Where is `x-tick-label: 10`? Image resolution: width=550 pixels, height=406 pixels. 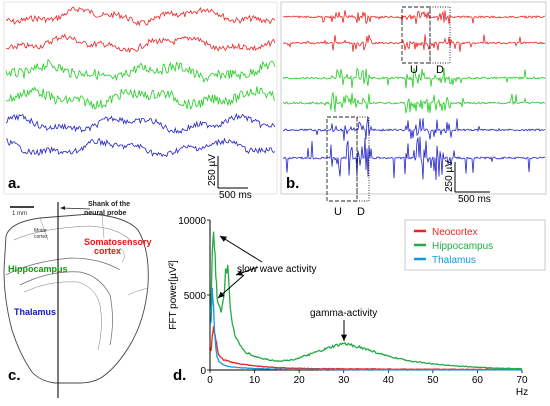
x-tick-label: 10 is located at coordinates (255, 380).